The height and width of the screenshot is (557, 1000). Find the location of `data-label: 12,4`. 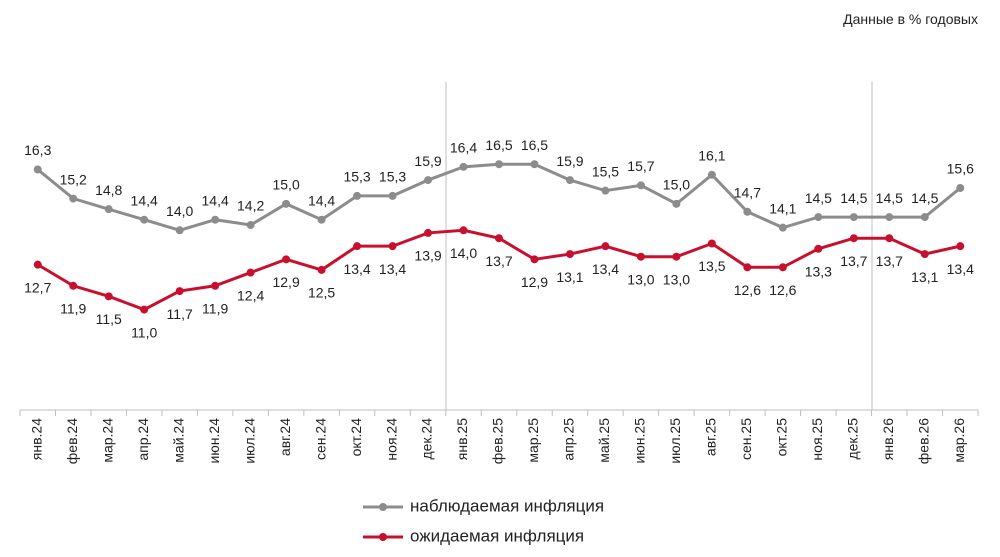

data-label: 12,4 is located at coordinates (250, 295).